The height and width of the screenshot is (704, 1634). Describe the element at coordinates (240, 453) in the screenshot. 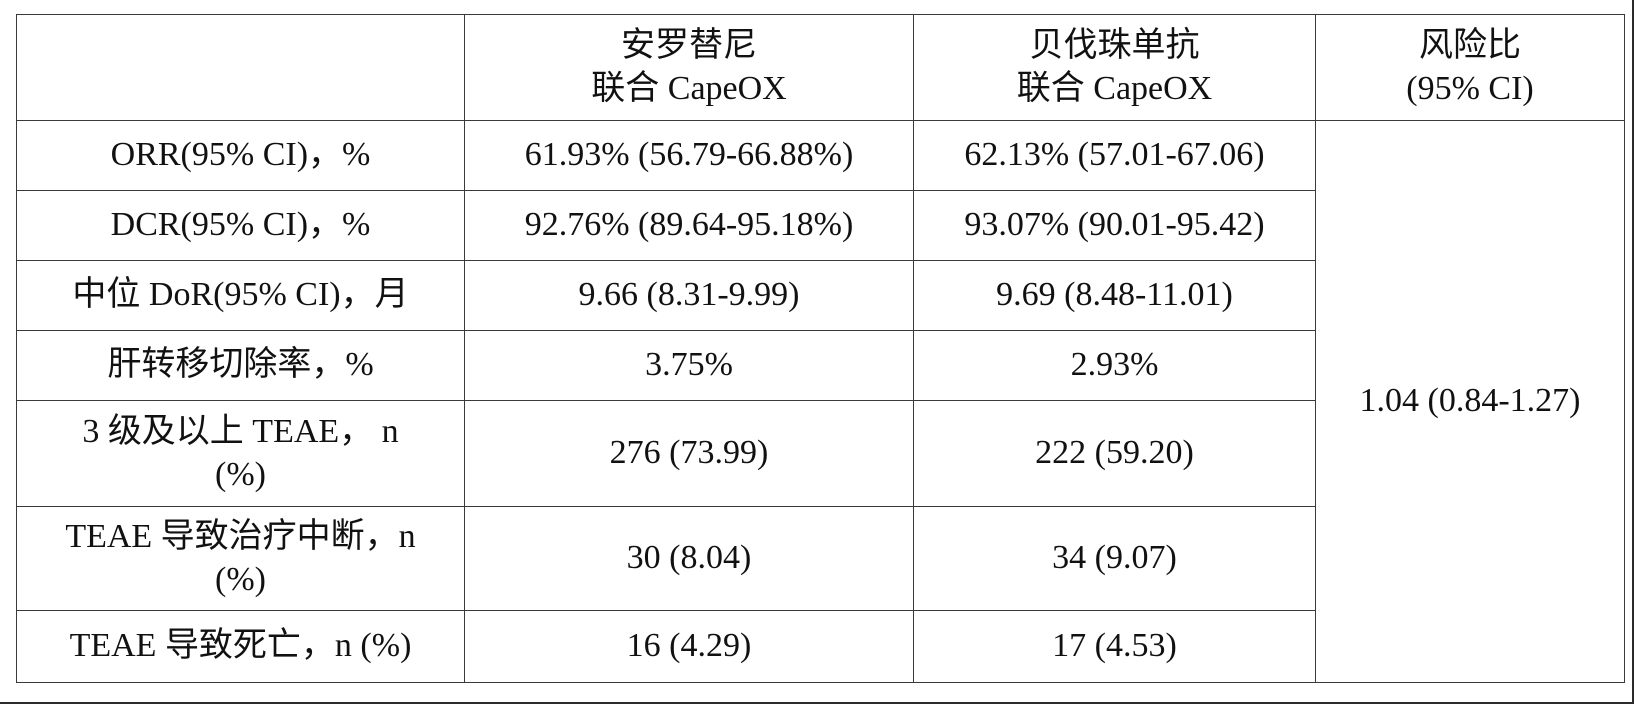

I see `row-label: 3 级及以上 TEAE， n (%)` at that location.